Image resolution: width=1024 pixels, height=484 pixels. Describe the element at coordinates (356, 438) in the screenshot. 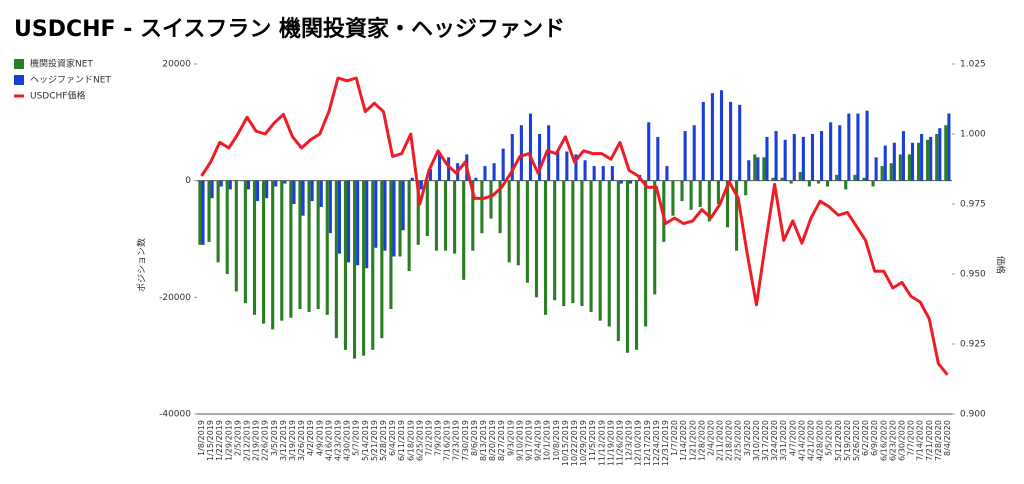

I see `x-tick-label: 5/7/2019` at that location.